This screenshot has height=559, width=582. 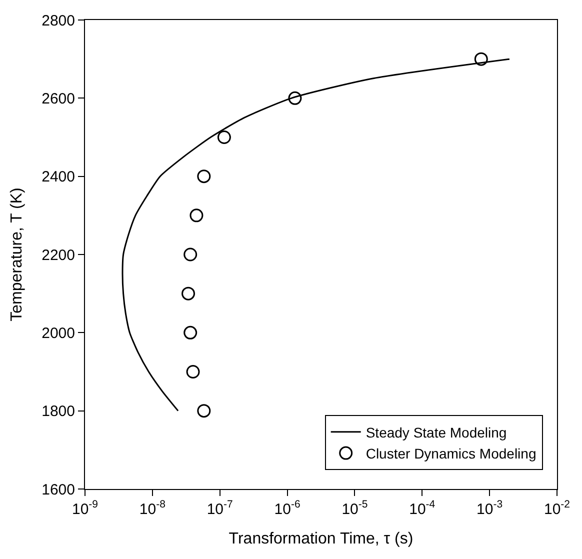 What do you see at coordinates (58, 489) in the screenshot?
I see `y-tick-label: 1600` at bounding box center [58, 489].